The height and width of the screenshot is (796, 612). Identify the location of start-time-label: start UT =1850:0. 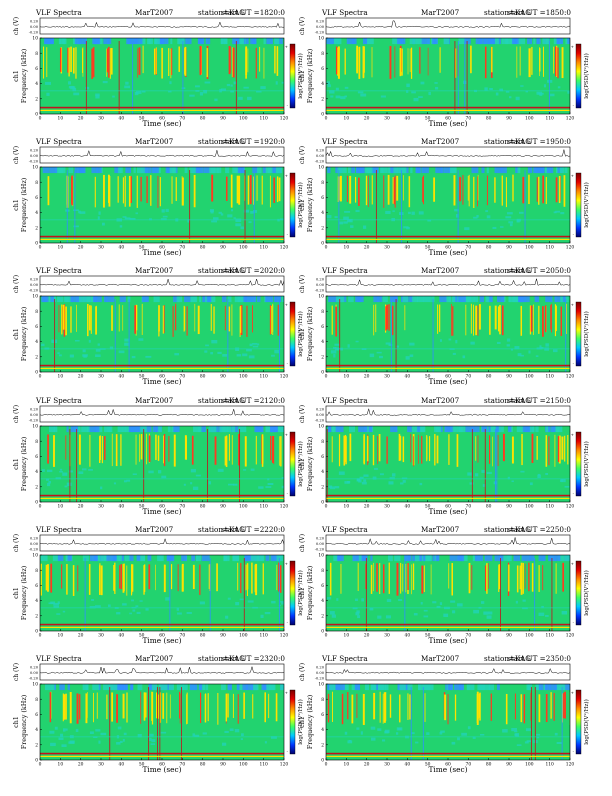
(539, 12).